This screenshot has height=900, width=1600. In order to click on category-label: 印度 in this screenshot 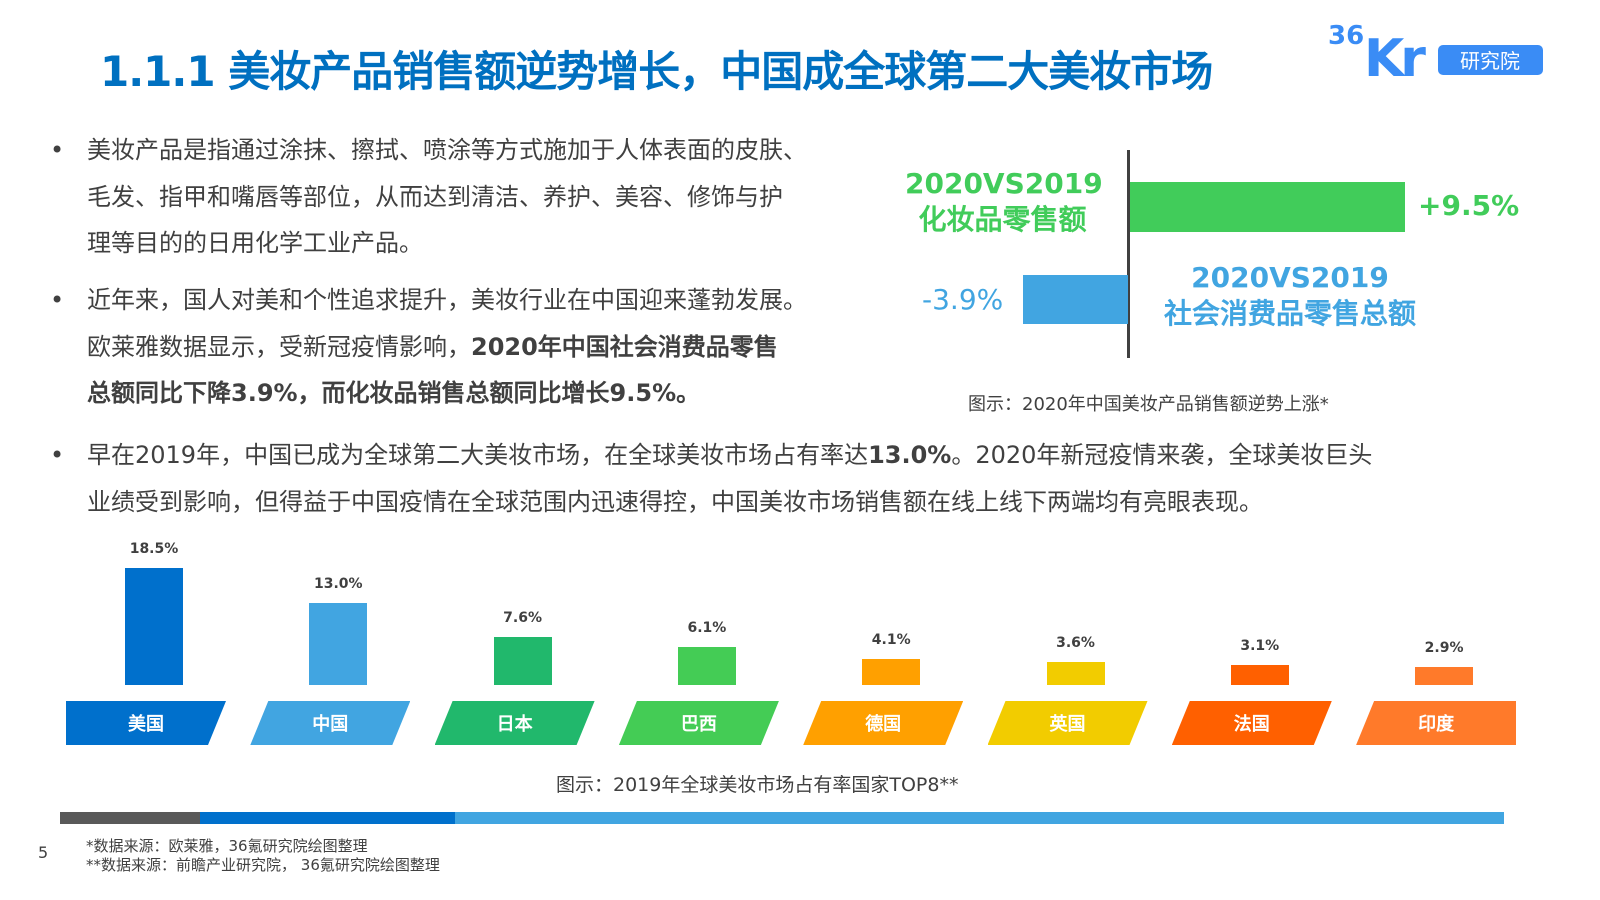, I will do `click(1436, 723)`.